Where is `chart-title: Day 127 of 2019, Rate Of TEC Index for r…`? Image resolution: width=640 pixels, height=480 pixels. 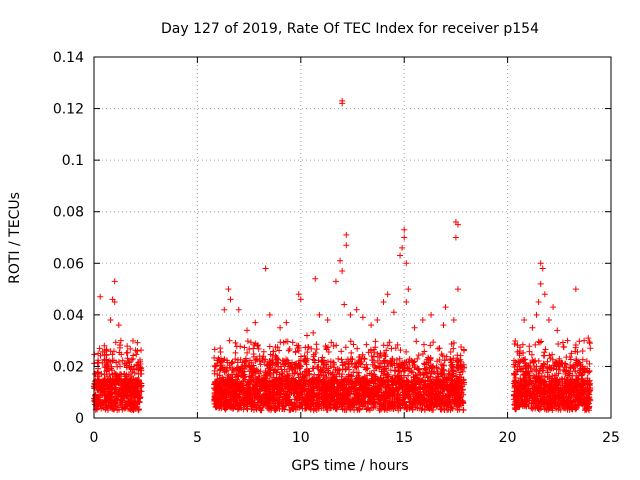 chart-title: Day 127 of 2019, Rate Of TEC Index for r… is located at coordinates (350, 29).